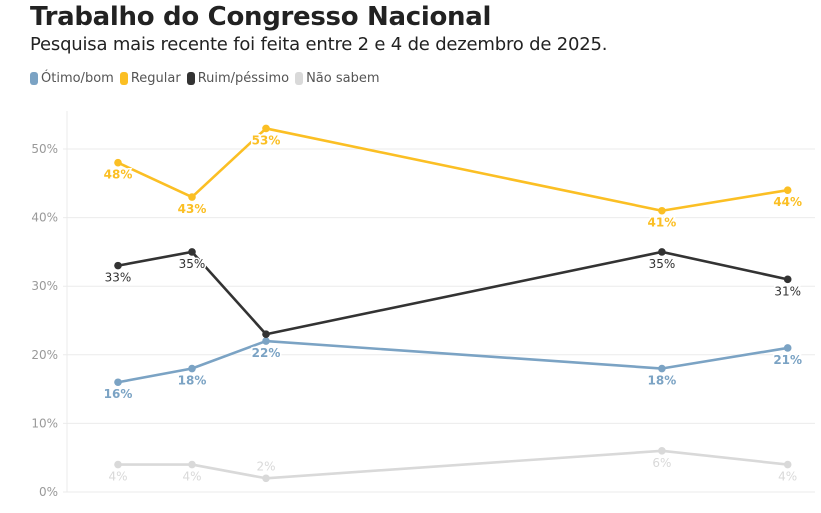 This screenshot has height=513, width=821. Describe the element at coordinates (44, 218) in the screenshot. I see `y-tick-label: 40%` at that location.